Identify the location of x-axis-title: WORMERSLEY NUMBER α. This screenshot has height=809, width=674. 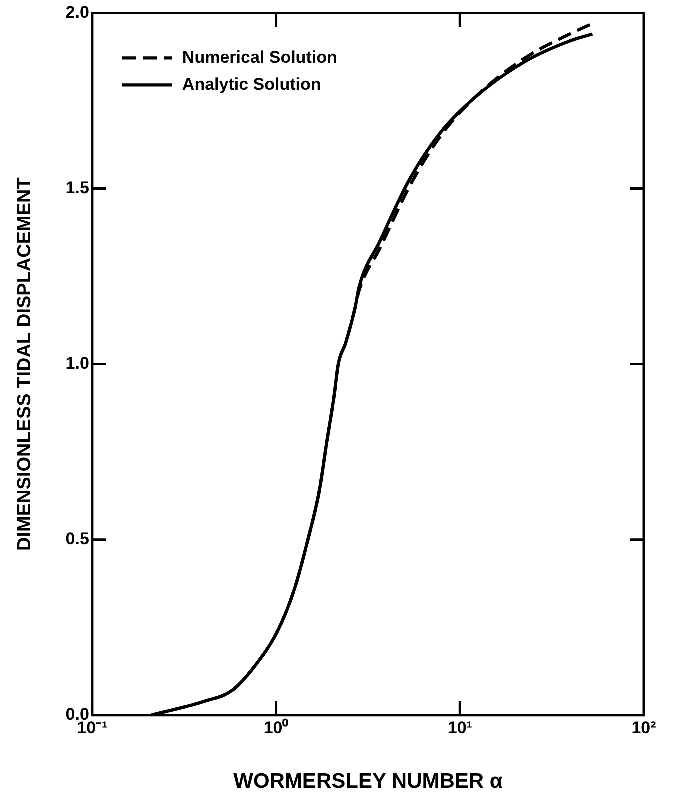
(368, 782).